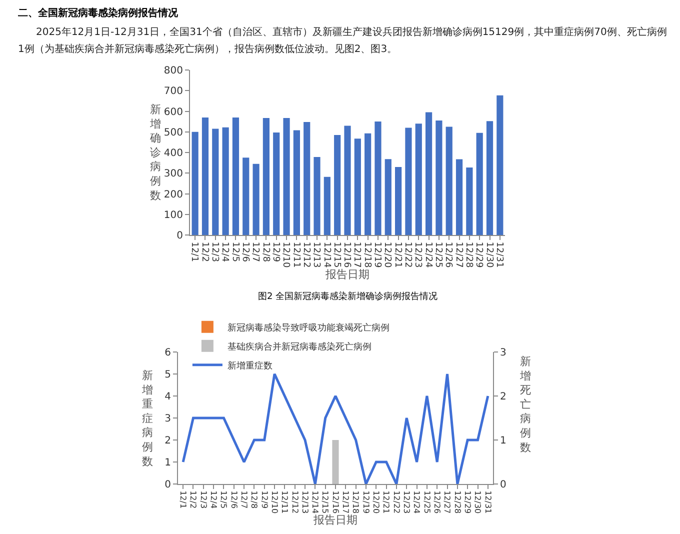 The height and width of the screenshot is (534, 680). Describe the element at coordinates (343, 41) in the screenshot. I see `chart-subtitle: 2025年12月1日-12月31日，全国31个省（自治区、直辖市）及新疆生产建设兵团报告新增确诊病例15129例，其中重症病例70例、死亡病例1例（为基础疾病合并新冠病毒感染死亡病例），报告病例数低位波动。见图2、图3。` at that location.